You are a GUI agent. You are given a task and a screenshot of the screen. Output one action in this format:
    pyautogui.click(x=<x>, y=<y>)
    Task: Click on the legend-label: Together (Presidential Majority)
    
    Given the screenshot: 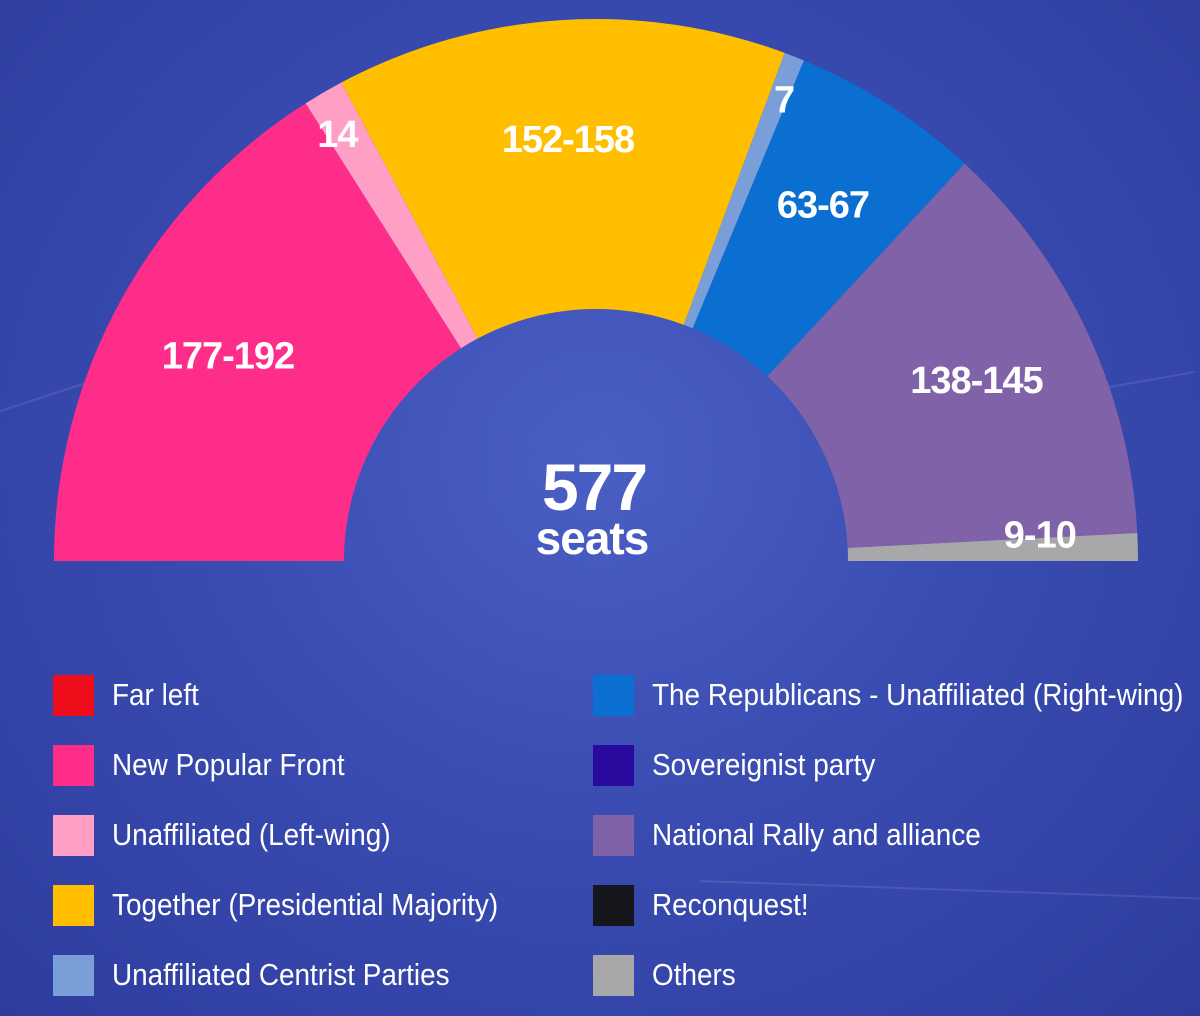 What is the action you would take?
    pyautogui.click(x=305, y=904)
    